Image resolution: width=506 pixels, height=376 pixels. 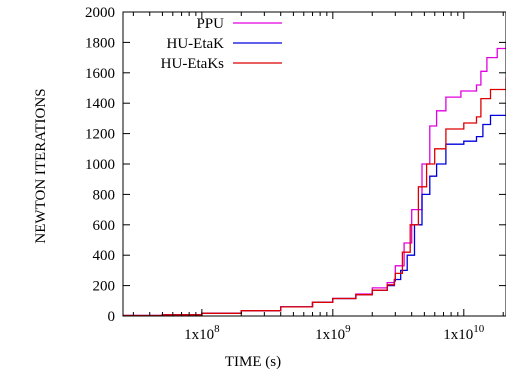 What do you see at coordinates (100, 74) in the screenshot?
I see `y-tick-label: 1600` at bounding box center [100, 74].